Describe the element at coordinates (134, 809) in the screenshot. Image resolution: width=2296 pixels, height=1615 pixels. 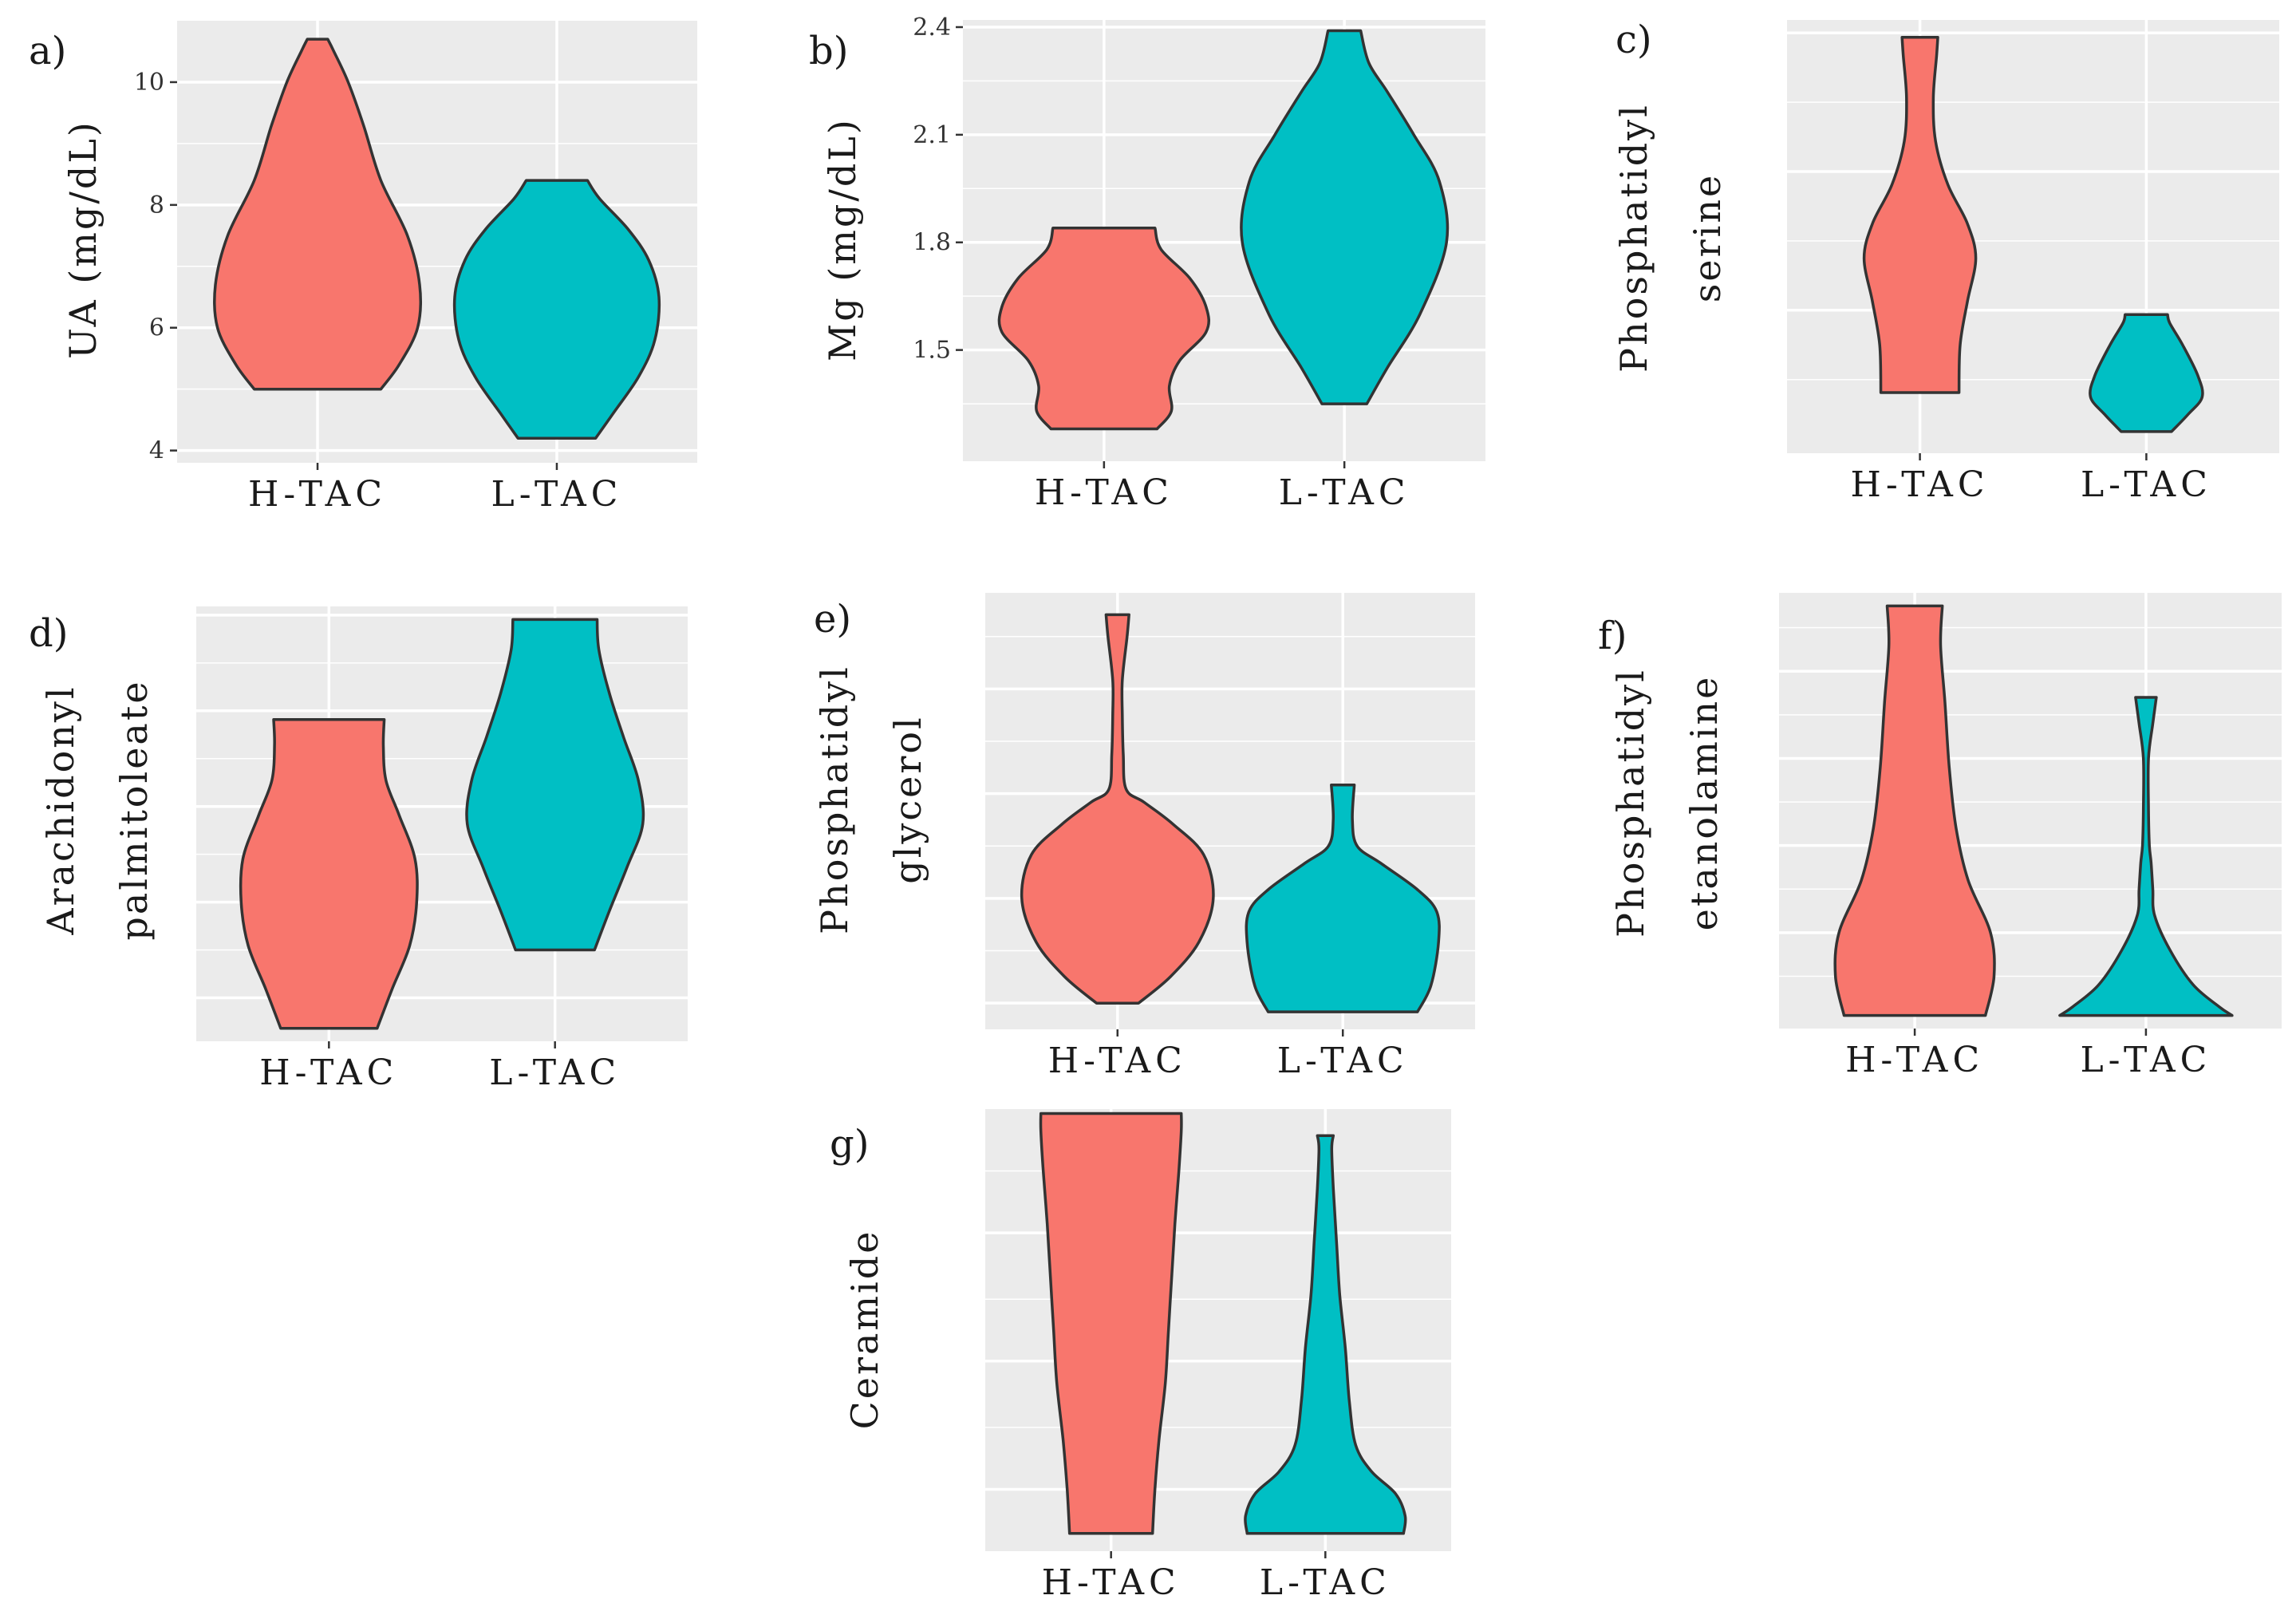
I see `y-axis-label: palmitoleate` at that location.